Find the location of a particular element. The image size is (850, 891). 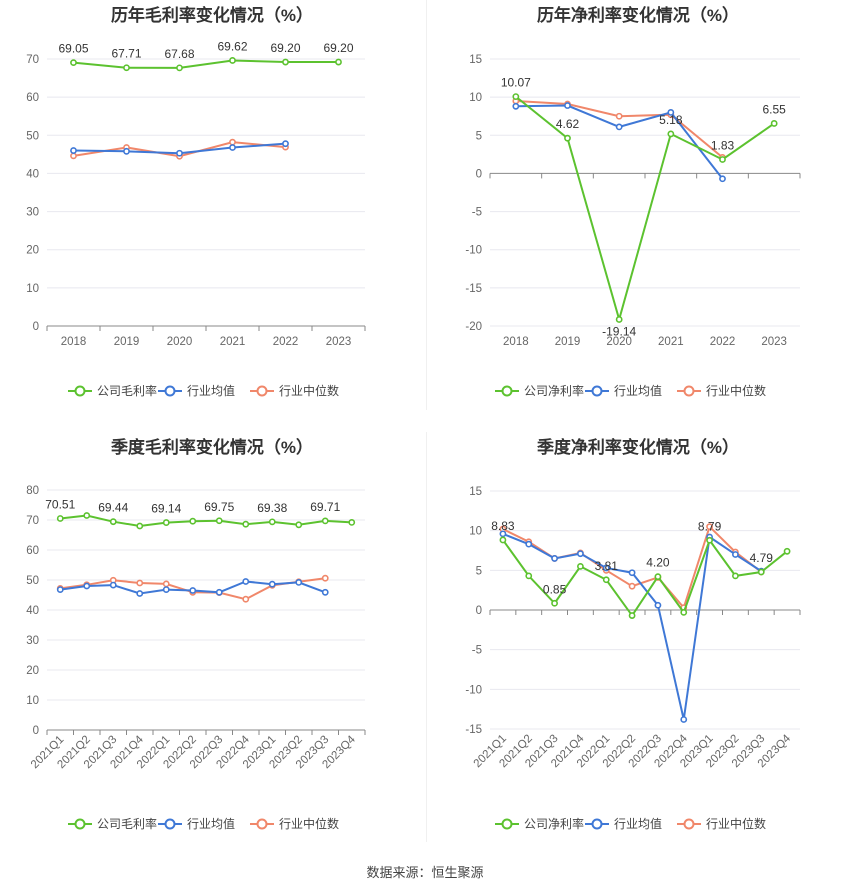

data-label: 4.79 is located at coordinates (762, 558).